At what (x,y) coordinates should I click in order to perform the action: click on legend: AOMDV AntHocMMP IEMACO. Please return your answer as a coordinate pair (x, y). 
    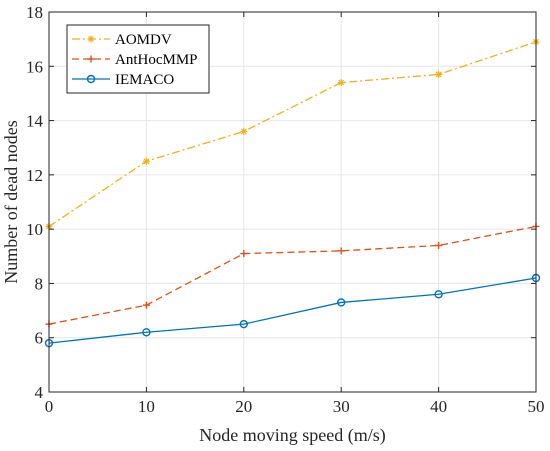
    Looking at the image, I should click on (138, 59).